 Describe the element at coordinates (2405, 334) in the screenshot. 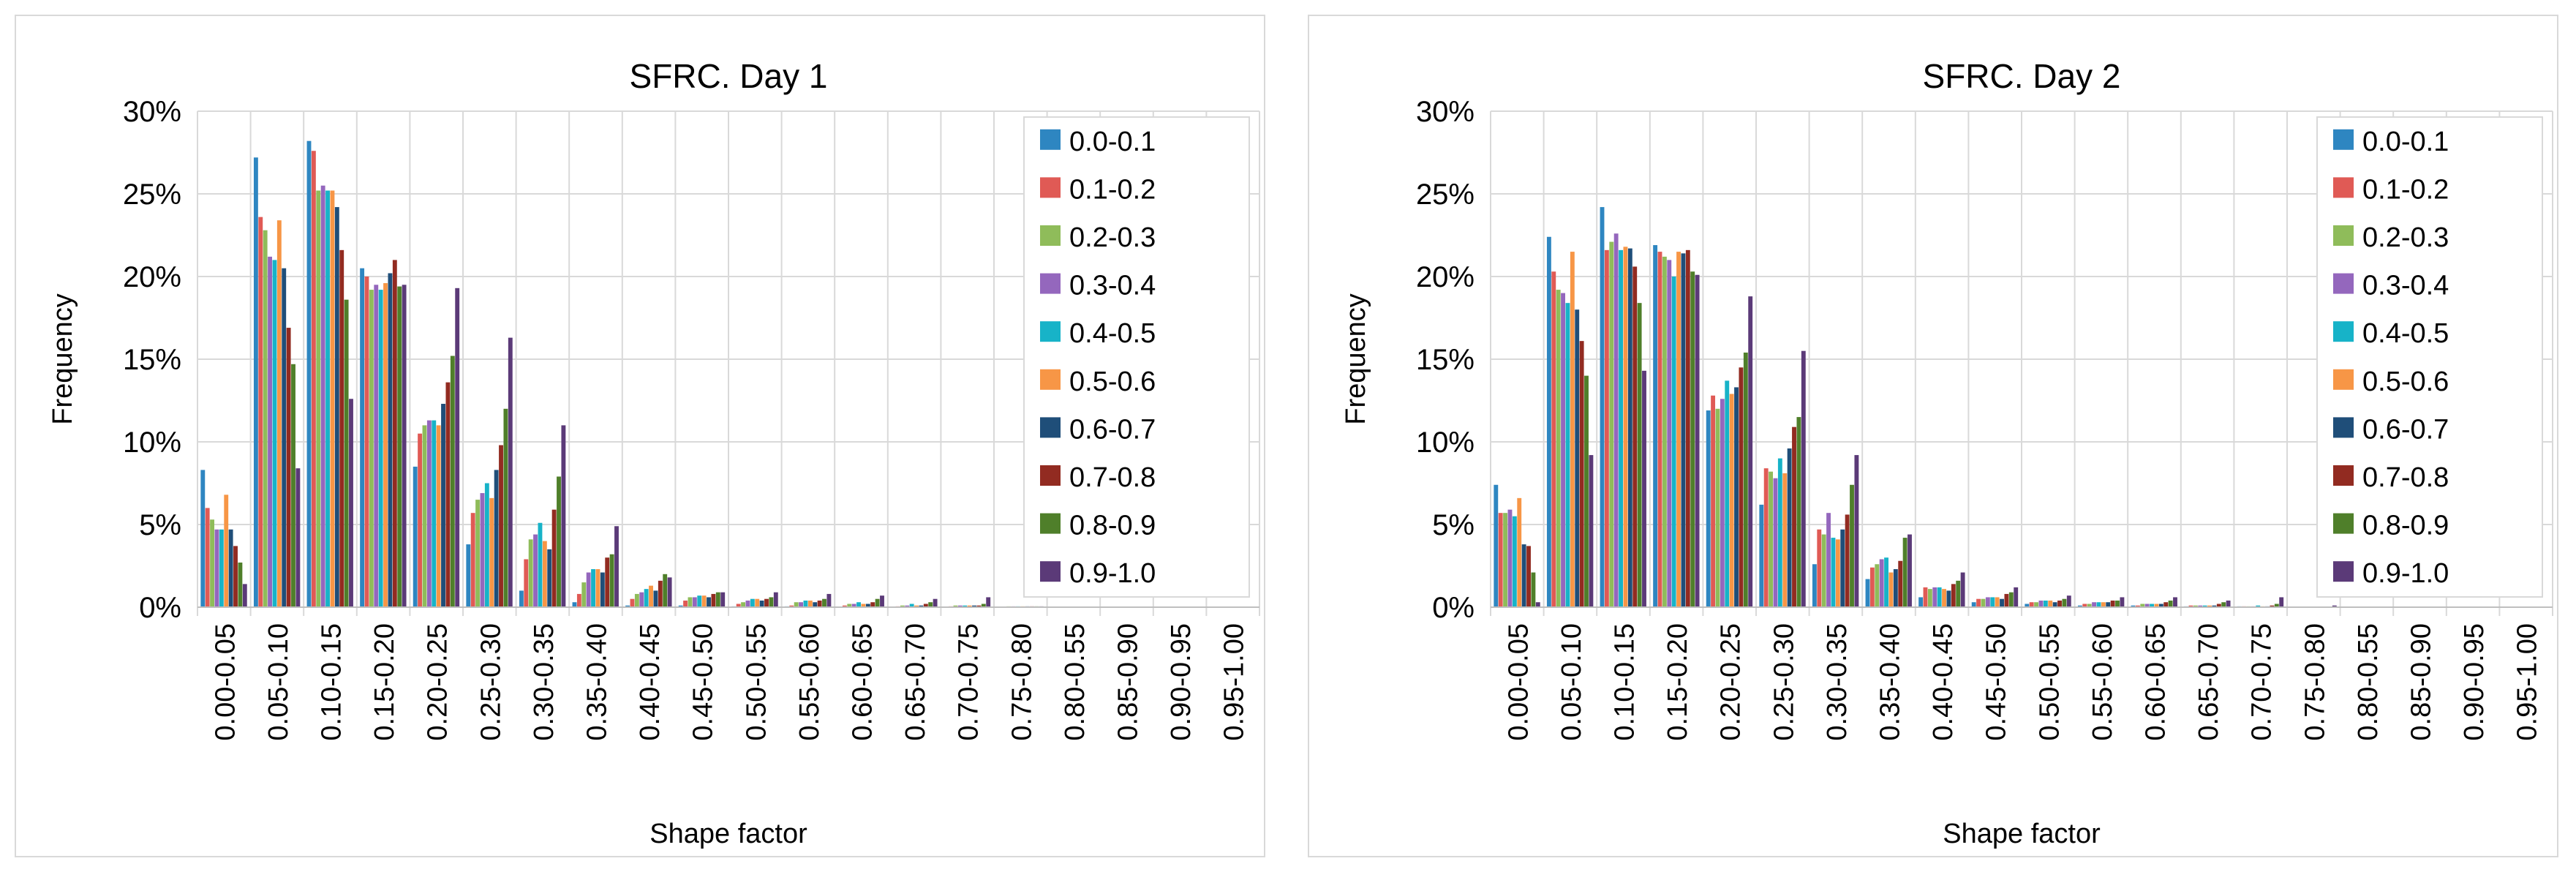

I see `legend-label: 0.4-0.5` at that location.